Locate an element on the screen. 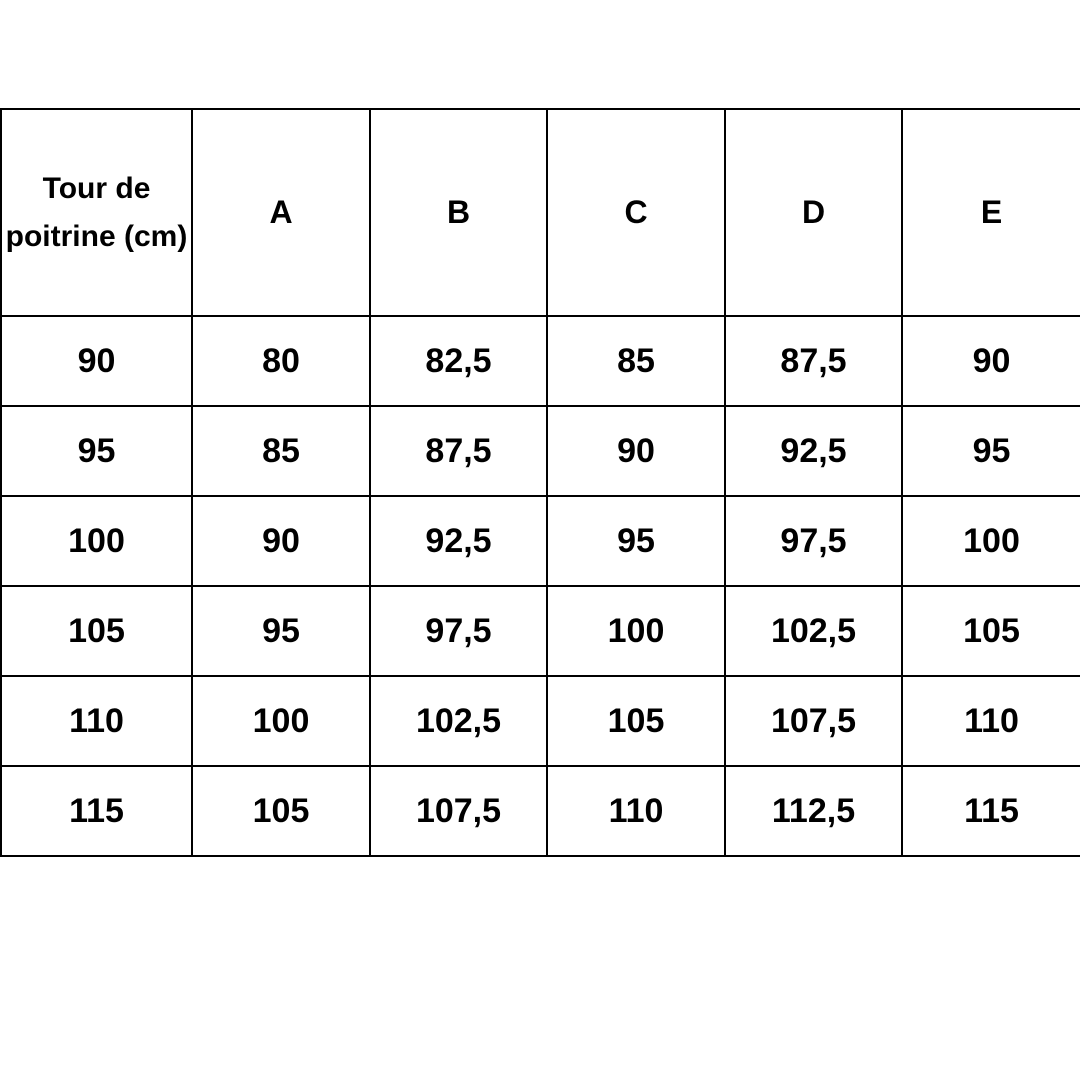 The image size is (1080, 1080). chest-size-cell: 100 is located at coordinates (96, 541).